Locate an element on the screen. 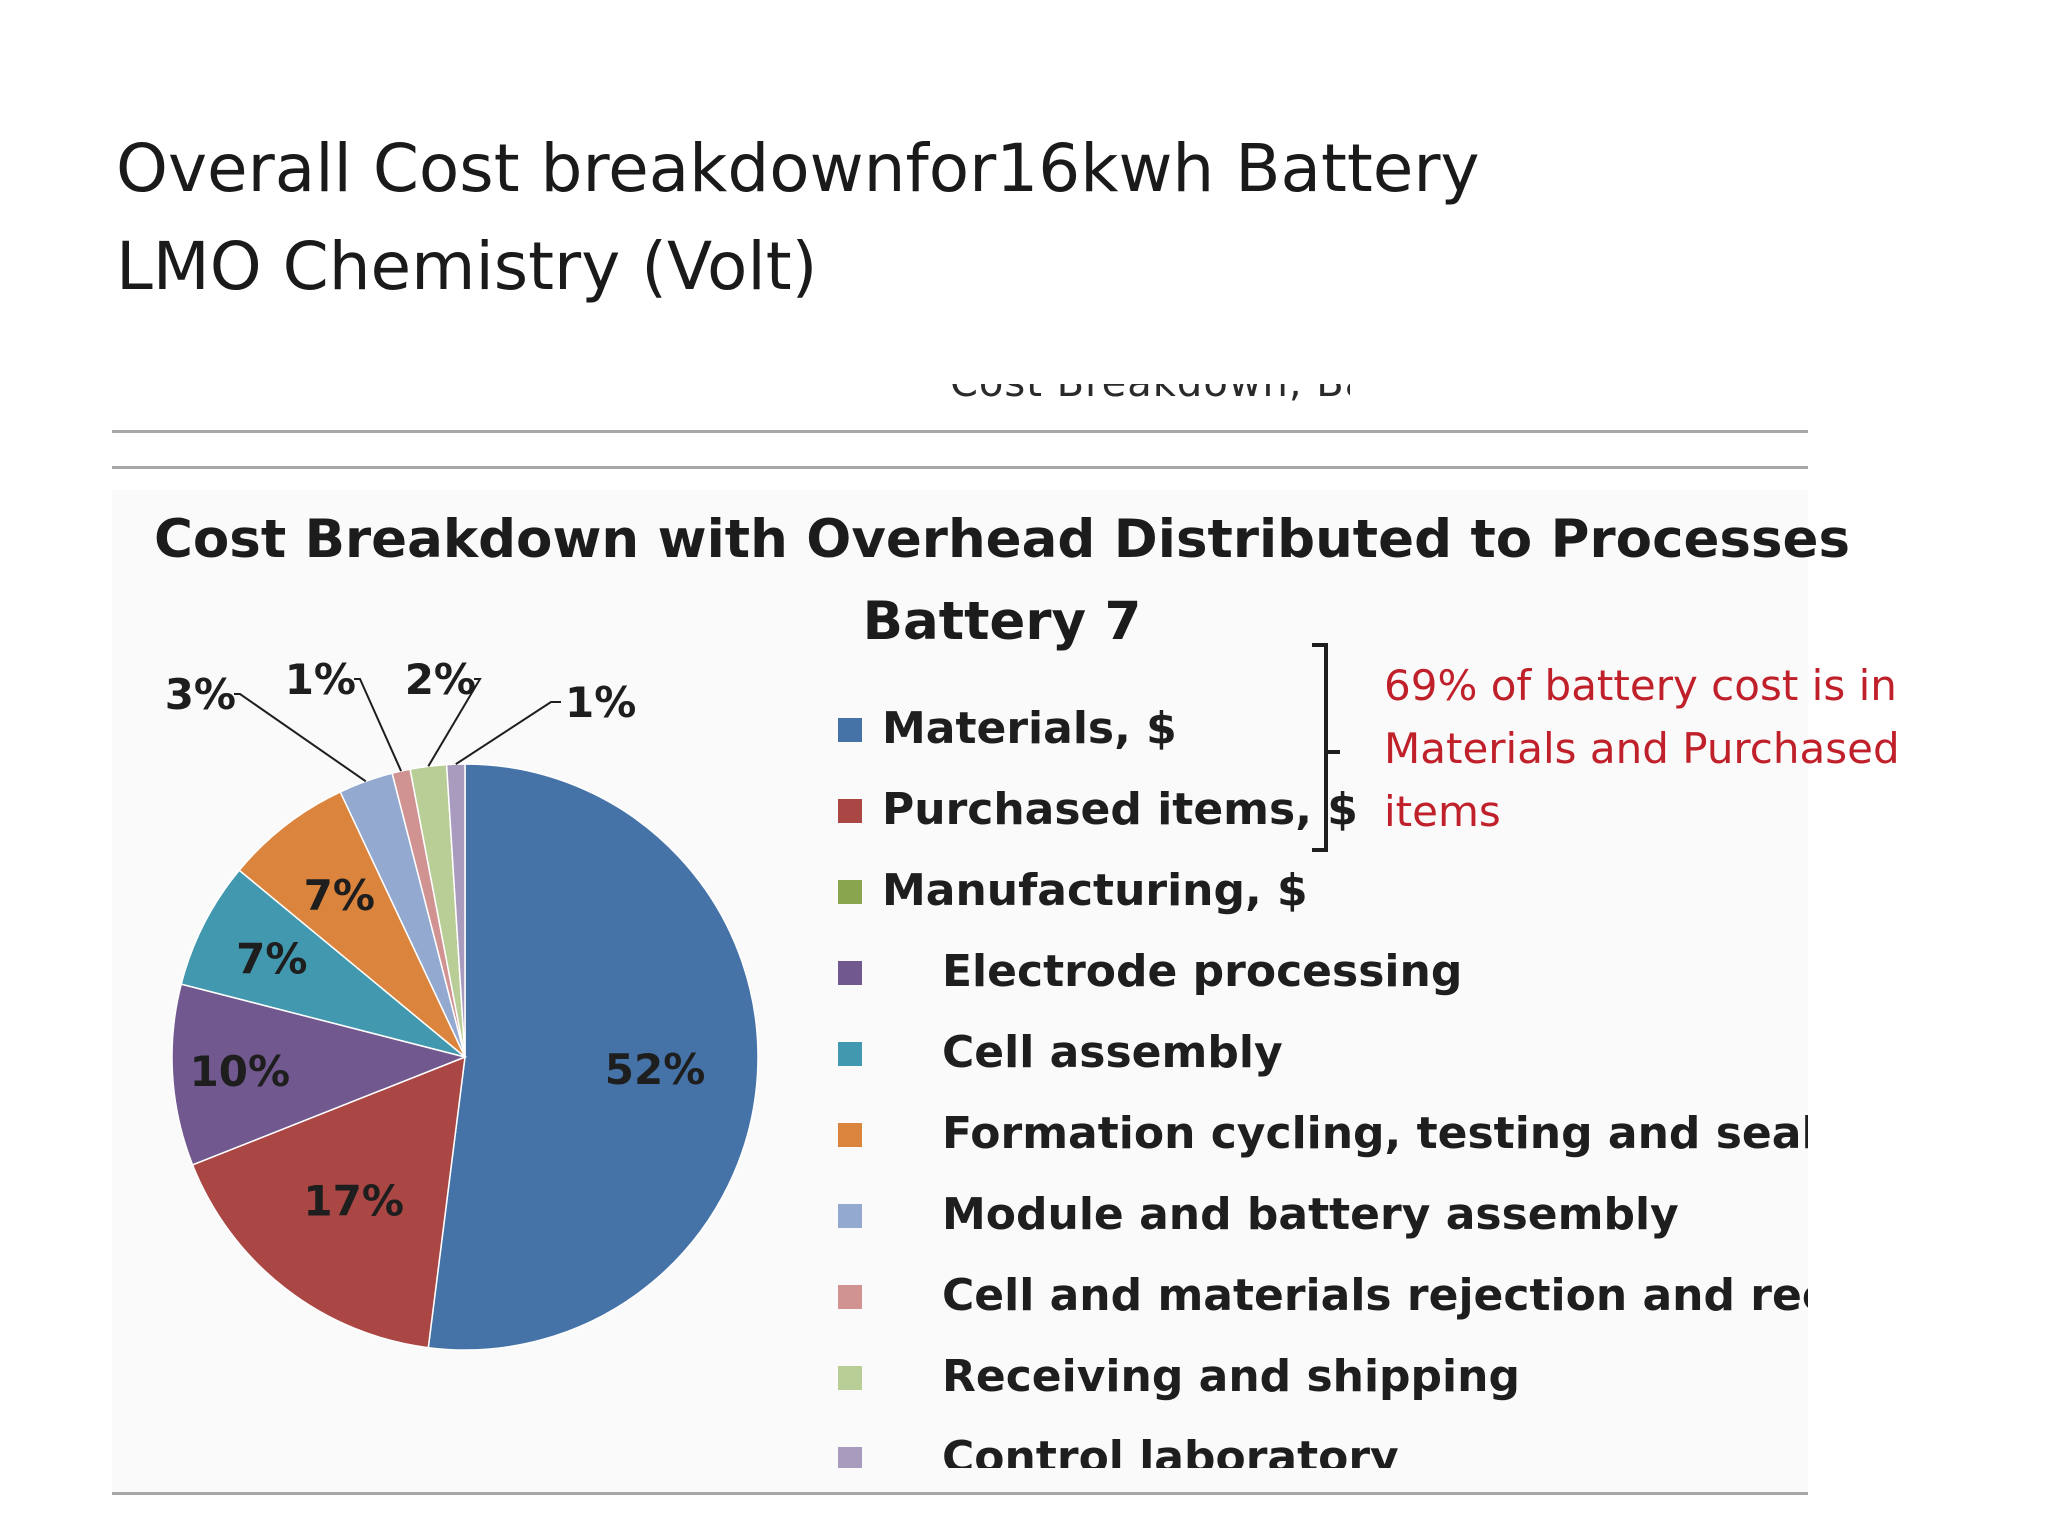 The width and height of the screenshot is (2048, 1536). legend-item-8: Receiving and shipping is located at coordinates (1320, 1376).